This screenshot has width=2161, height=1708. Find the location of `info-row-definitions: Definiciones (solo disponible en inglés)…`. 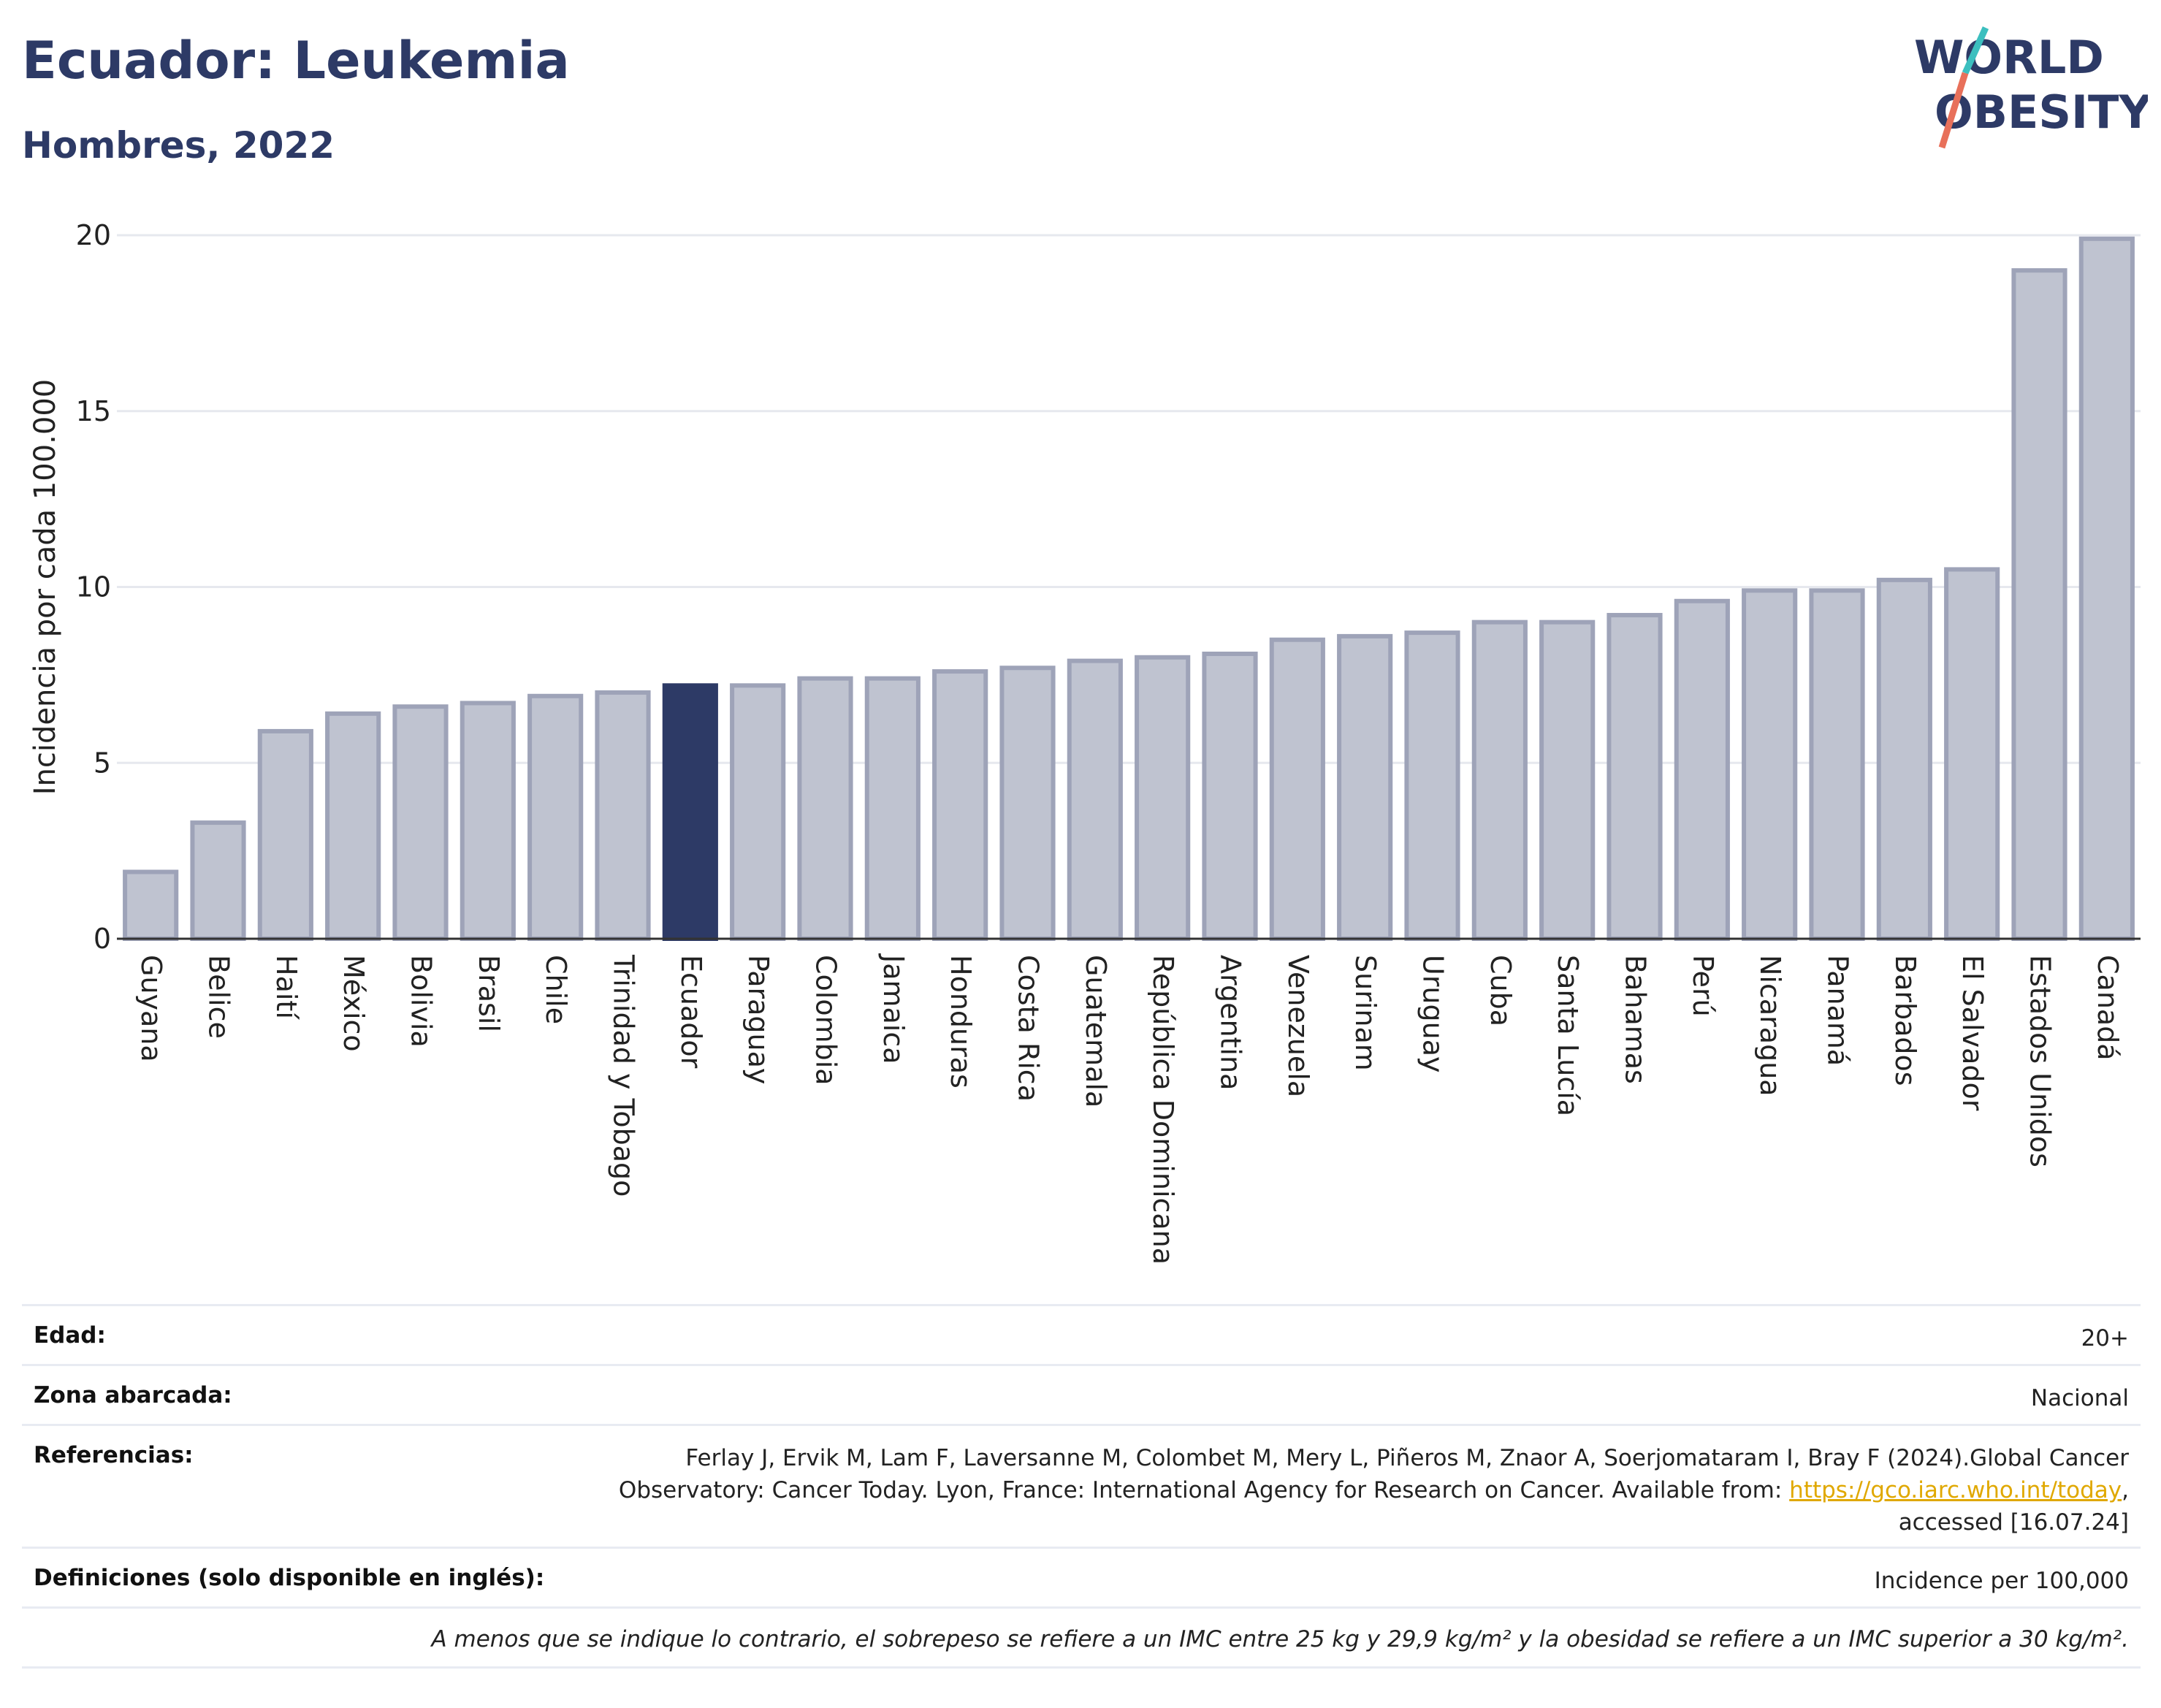

info-row-definitions: Definiciones (solo disponible en inglés)… is located at coordinates (1081, 1577).